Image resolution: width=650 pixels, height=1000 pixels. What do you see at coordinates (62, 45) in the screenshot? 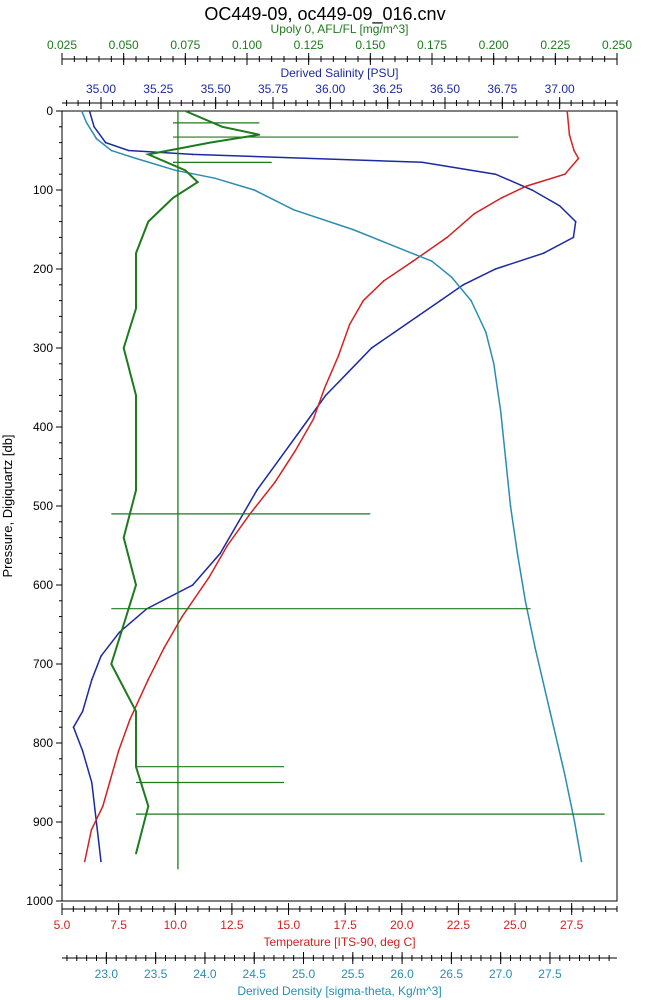
I see `fluorescence-tick-label: 0.025` at bounding box center [62, 45].